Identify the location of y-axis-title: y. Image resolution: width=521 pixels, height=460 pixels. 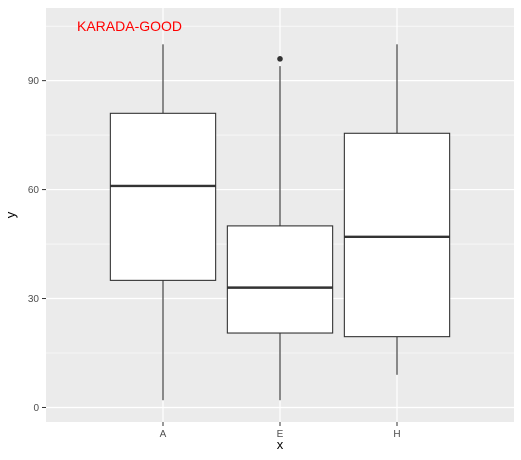
(10, 214).